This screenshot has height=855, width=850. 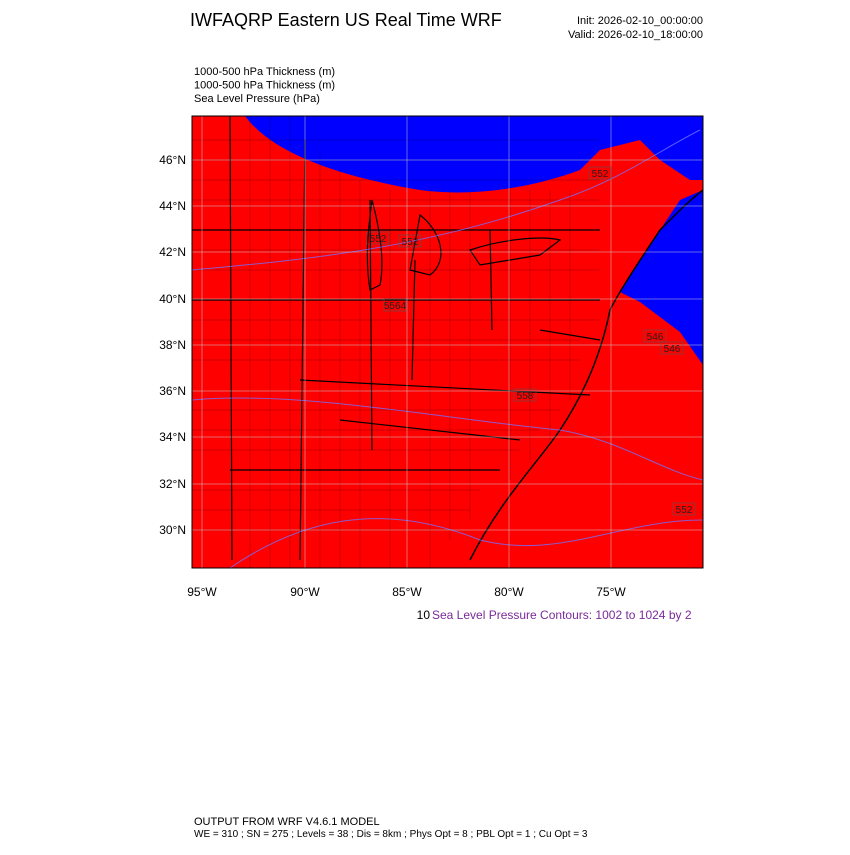 I want to click on lon-label: 85°W, so click(x=407, y=592).